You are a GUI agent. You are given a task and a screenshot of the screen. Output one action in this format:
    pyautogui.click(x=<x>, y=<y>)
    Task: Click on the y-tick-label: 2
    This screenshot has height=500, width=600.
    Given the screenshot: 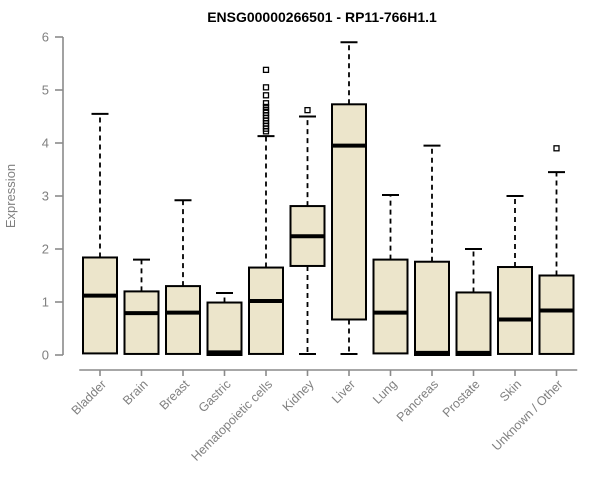 What is the action you would take?
    pyautogui.click(x=45, y=249)
    